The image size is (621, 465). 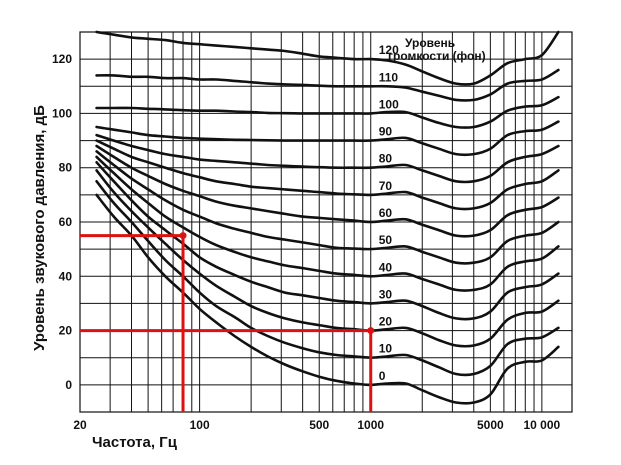 I want to click on curve-label-80: 80, so click(x=386, y=159).